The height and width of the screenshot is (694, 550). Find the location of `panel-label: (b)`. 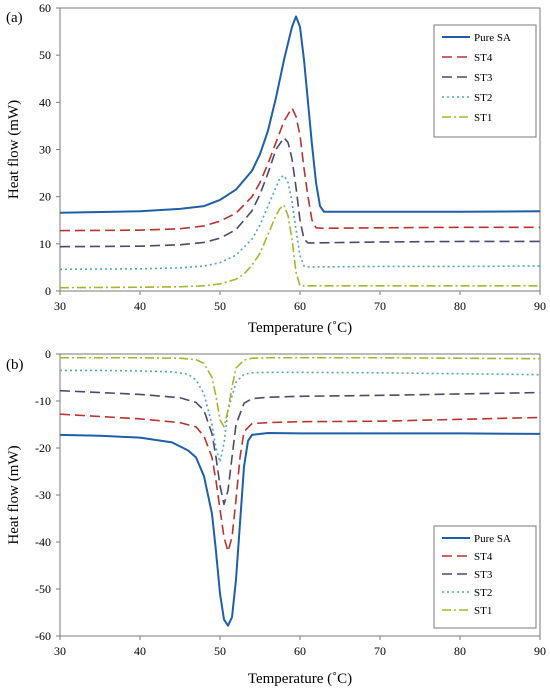

panel-label: (b) is located at coordinates (15, 365).